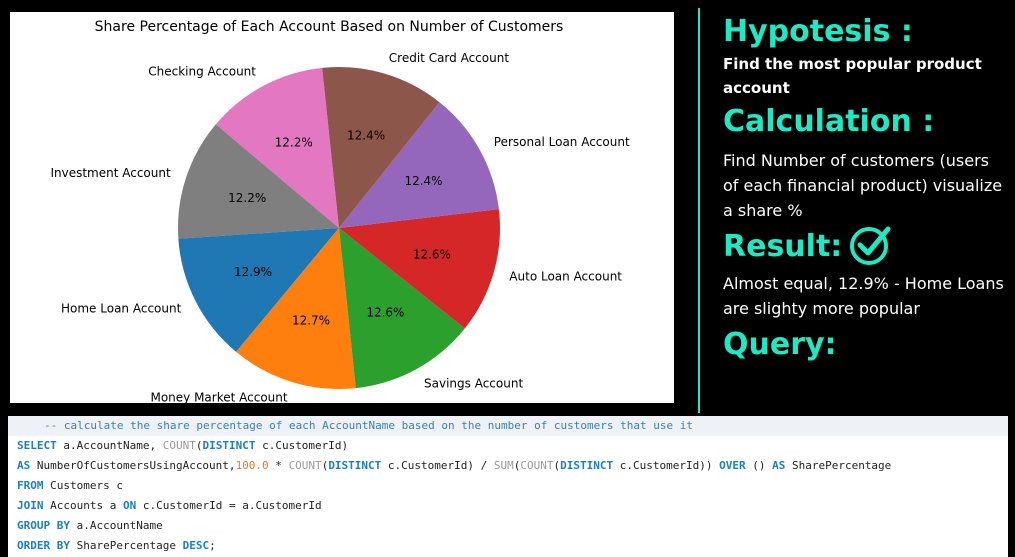 This screenshot has width=1015, height=557. What do you see at coordinates (258, 181) in the screenshot?
I see `pie-slice-investment-account` at bounding box center [258, 181].